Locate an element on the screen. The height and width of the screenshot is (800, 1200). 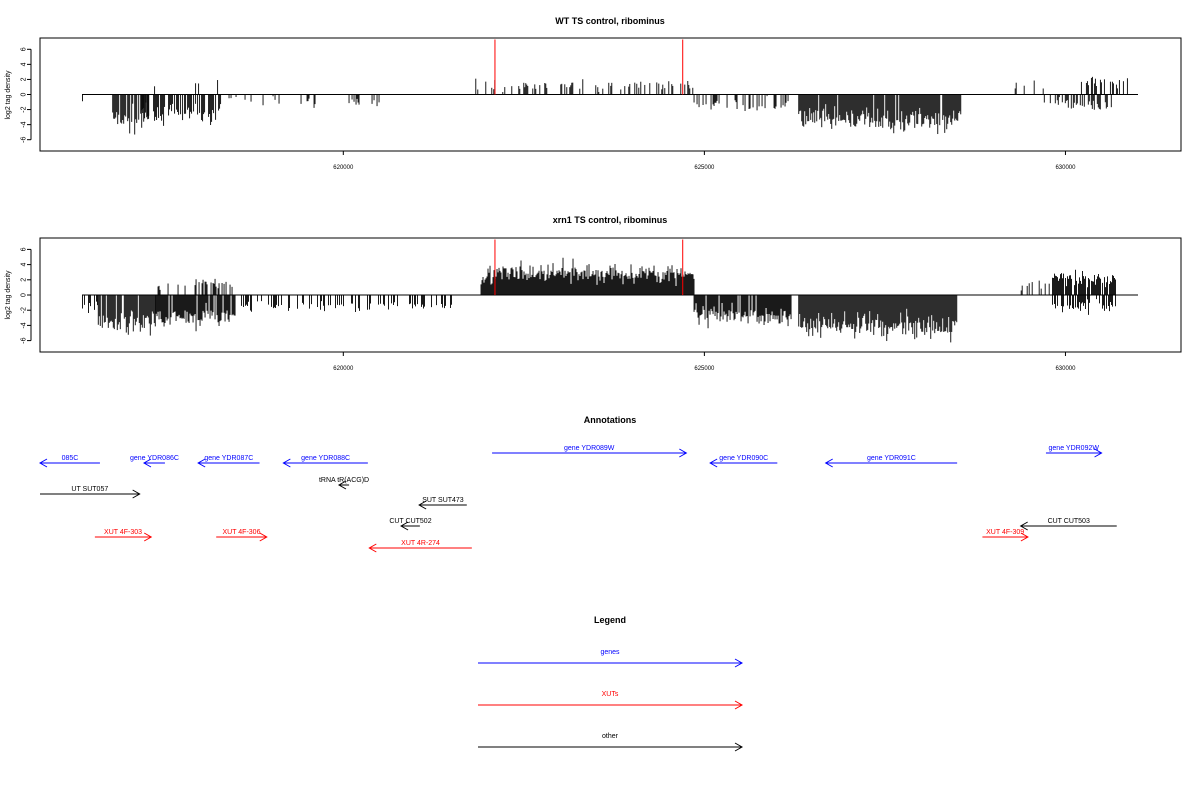
annotation-feature: CUT CUT502 is located at coordinates (410, 524).